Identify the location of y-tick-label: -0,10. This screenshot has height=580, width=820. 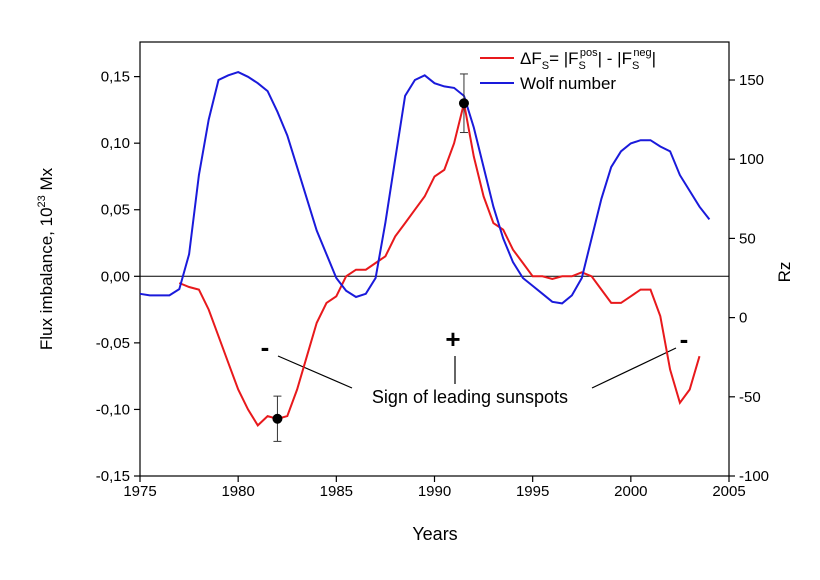
(113, 409).